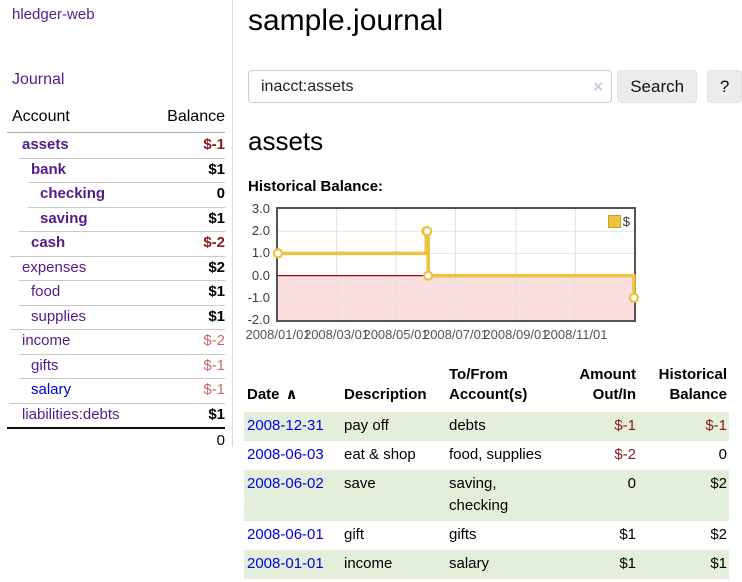 The height and width of the screenshot is (582, 742). What do you see at coordinates (463, 534) in the screenshot?
I see `transaction-accounts: gifts` at bounding box center [463, 534].